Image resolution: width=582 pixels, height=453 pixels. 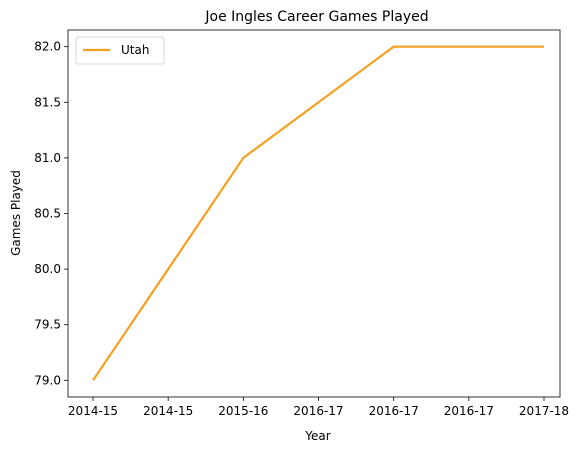 What do you see at coordinates (47, 380) in the screenshot?
I see `y-tick-label: 79.0` at bounding box center [47, 380].